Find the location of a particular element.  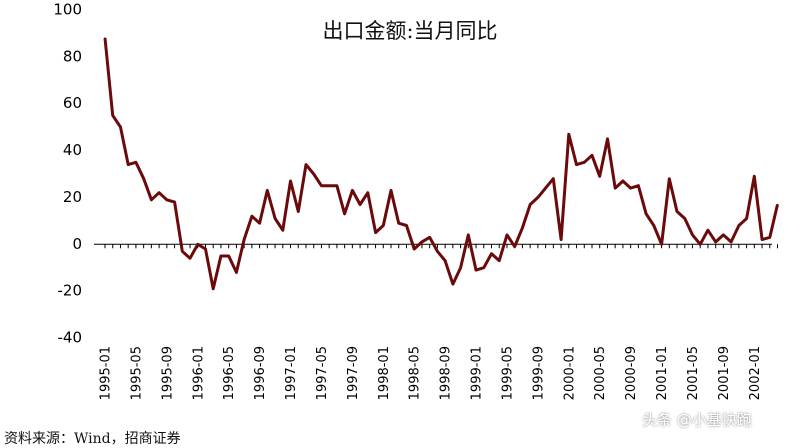

x-tick-label: 1997-09 is located at coordinates (353, 373).